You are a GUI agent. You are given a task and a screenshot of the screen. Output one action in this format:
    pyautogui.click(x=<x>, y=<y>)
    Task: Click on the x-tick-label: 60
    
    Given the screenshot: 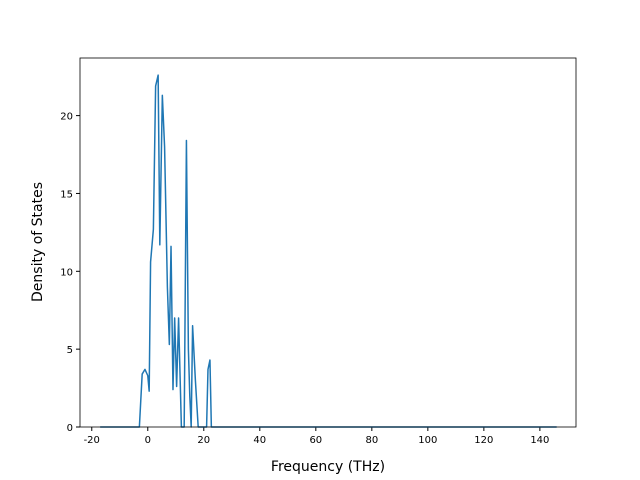 What is the action you would take?
    pyautogui.click(x=315, y=440)
    